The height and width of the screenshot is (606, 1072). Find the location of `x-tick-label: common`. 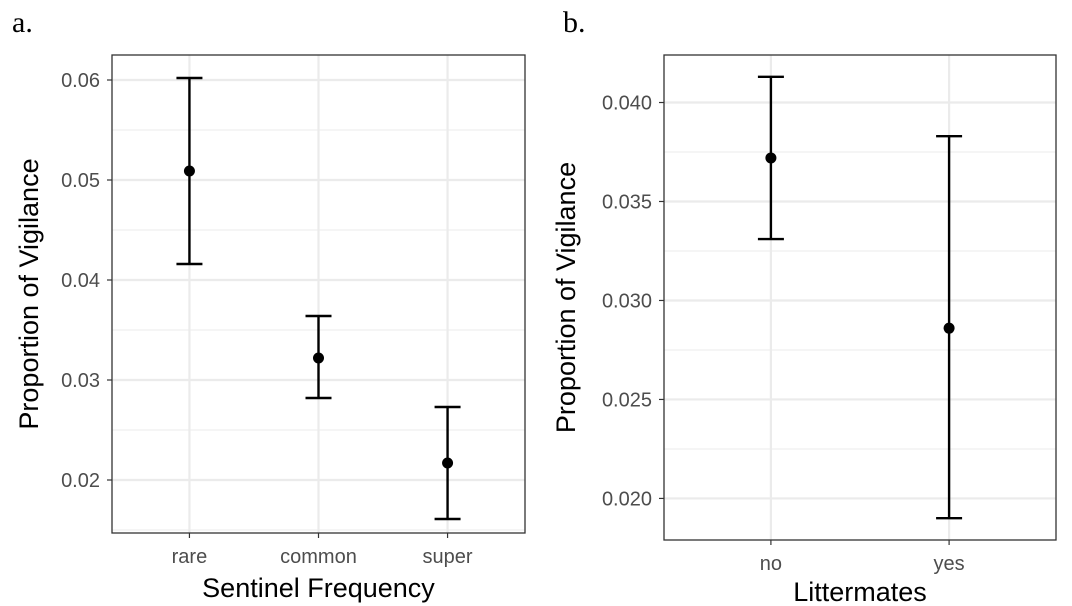

x-tick-label: common is located at coordinates (318, 557).